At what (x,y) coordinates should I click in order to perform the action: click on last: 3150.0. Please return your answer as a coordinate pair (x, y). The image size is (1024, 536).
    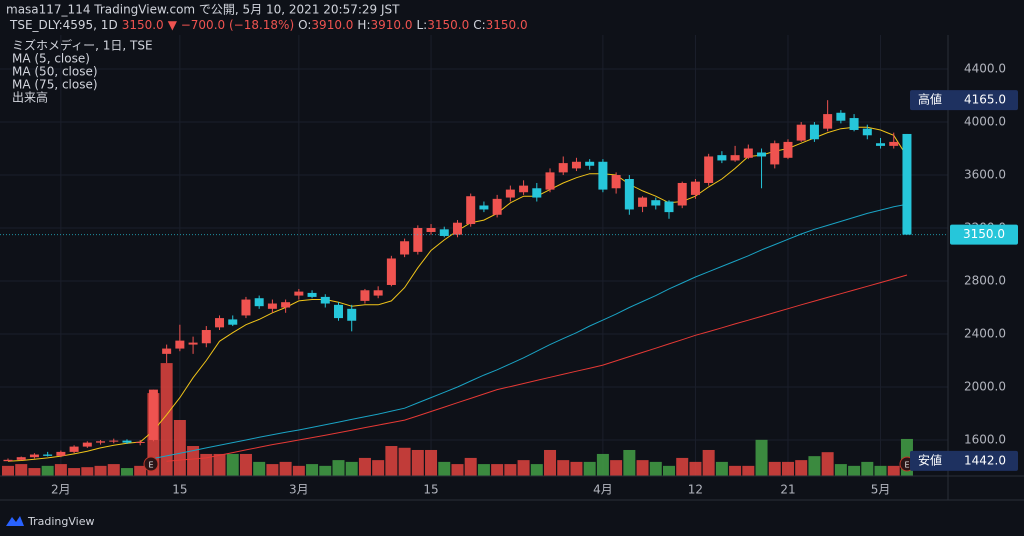
    Looking at the image, I should click on (143, 25).